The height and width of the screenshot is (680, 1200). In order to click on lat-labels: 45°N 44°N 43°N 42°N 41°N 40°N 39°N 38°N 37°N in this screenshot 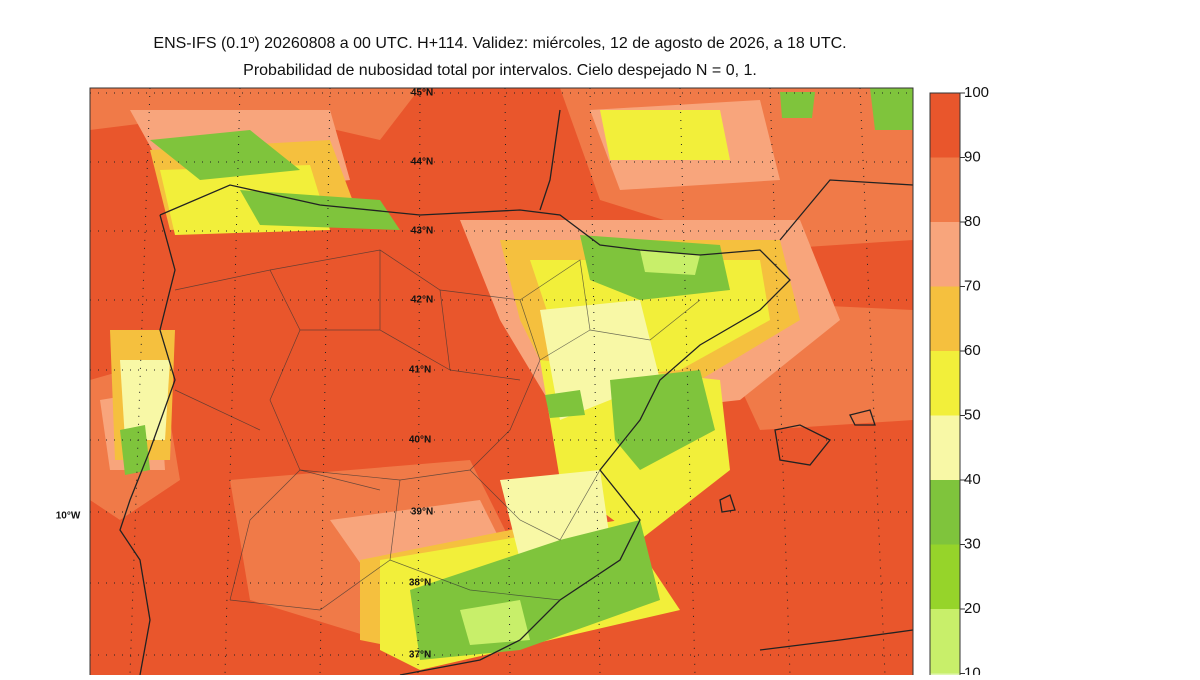, I will do `click(421, 374)`.